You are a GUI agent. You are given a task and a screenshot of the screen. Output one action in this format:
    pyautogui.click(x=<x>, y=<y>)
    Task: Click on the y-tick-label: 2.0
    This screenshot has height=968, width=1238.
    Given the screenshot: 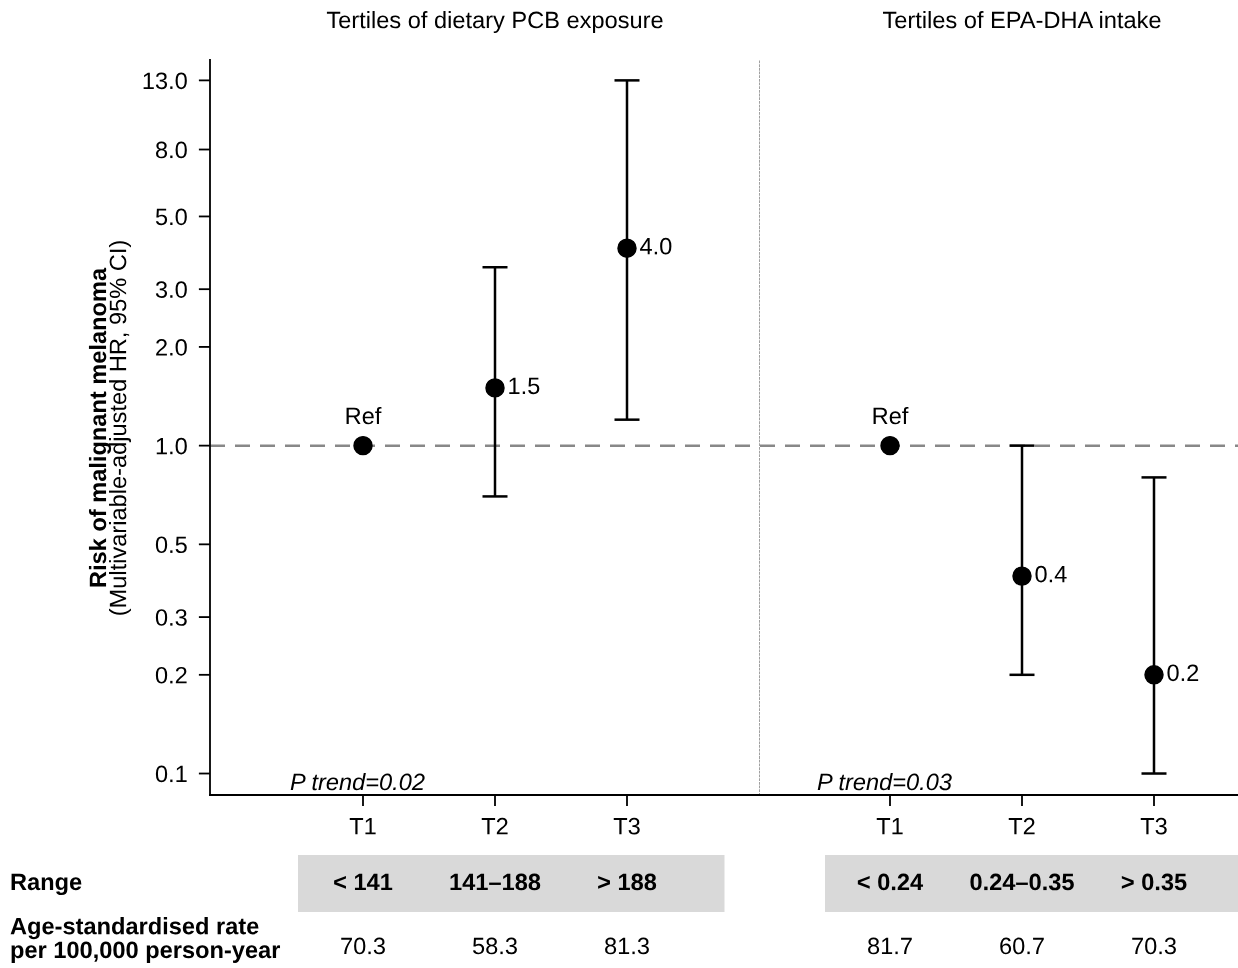 What is the action you would take?
    pyautogui.click(x=171, y=347)
    